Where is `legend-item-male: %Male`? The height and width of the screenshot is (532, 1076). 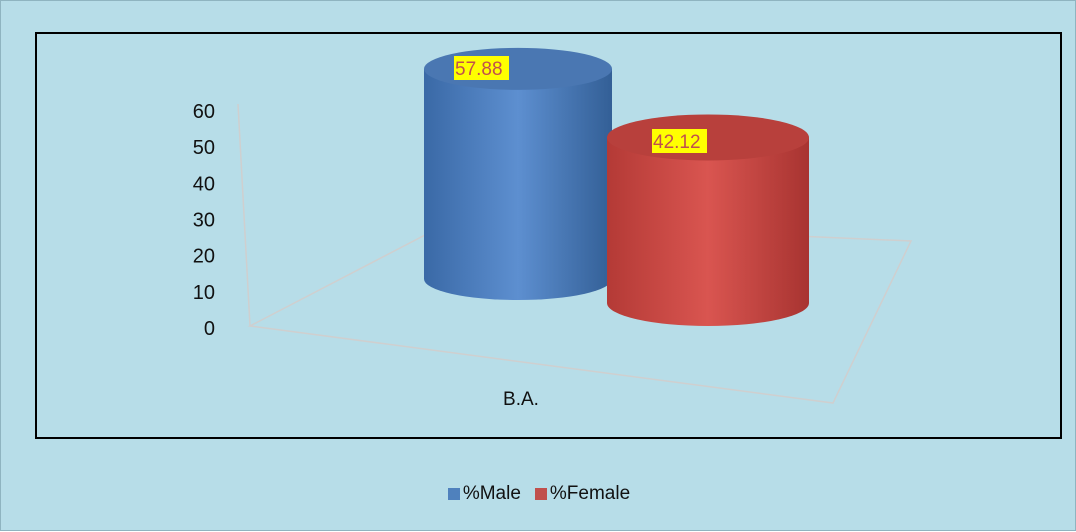 legend-item-male: %Male is located at coordinates (484, 494).